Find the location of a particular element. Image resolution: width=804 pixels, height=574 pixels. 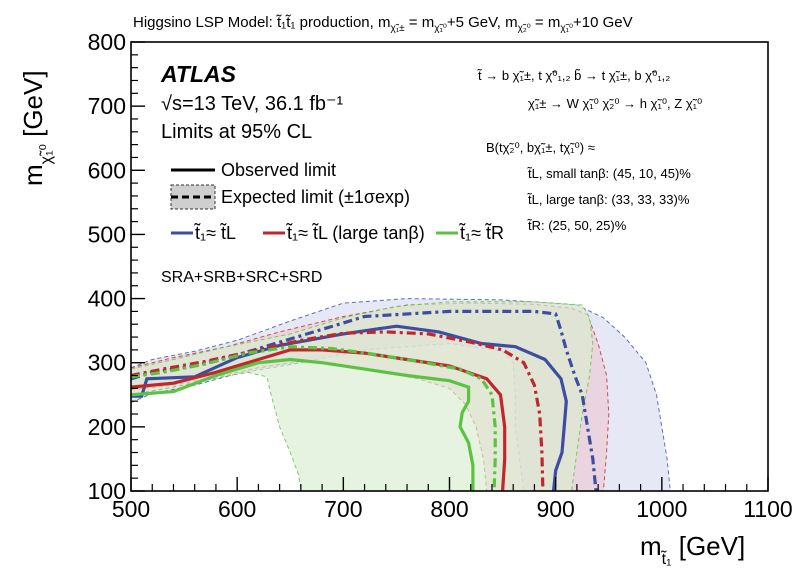

y-tick-label: 300 is located at coordinates (107, 363).